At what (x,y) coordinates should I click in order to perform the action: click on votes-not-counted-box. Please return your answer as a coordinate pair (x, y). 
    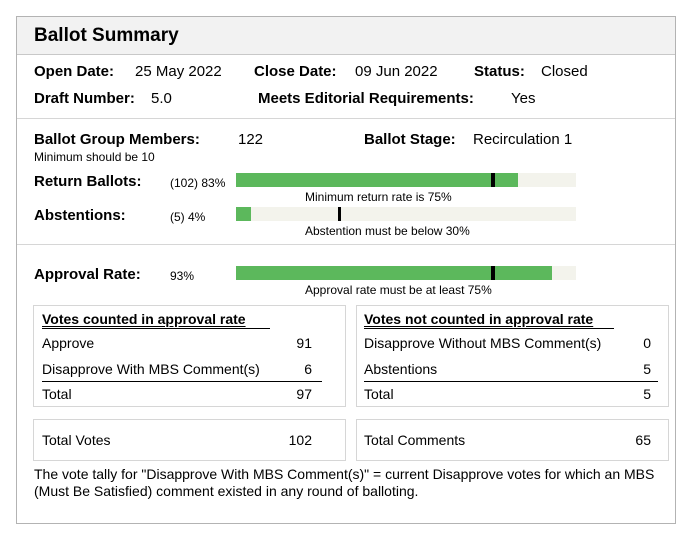
    Looking at the image, I should click on (512, 356).